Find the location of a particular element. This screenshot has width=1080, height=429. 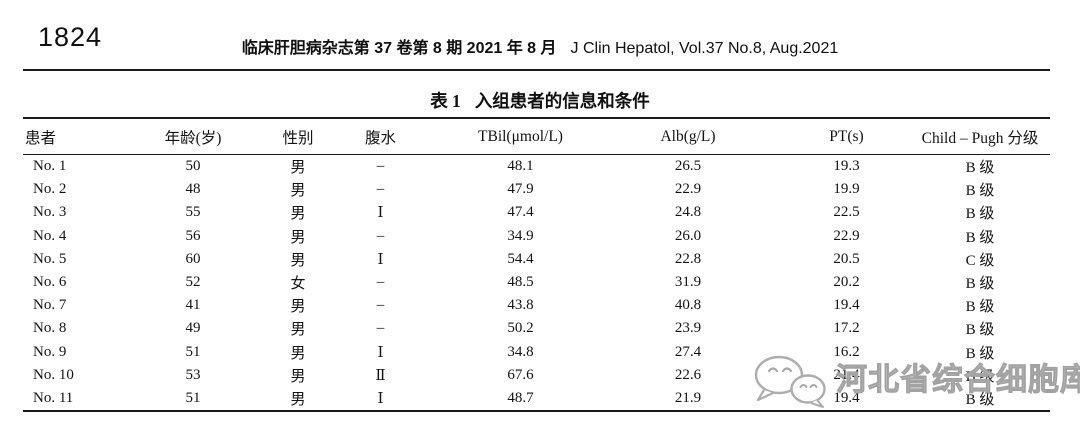

table-cell: 19.4 is located at coordinates (846, 397).